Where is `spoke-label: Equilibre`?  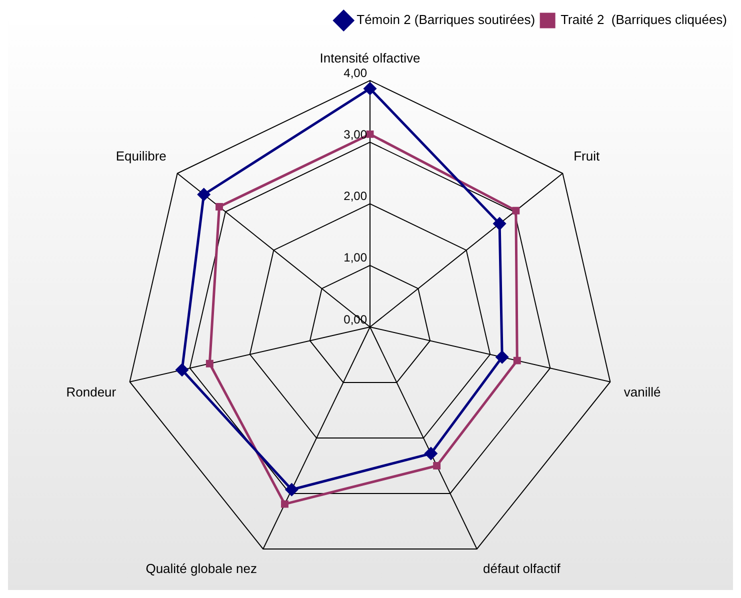 spoke-label: Equilibre is located at coordinates (141, 156).